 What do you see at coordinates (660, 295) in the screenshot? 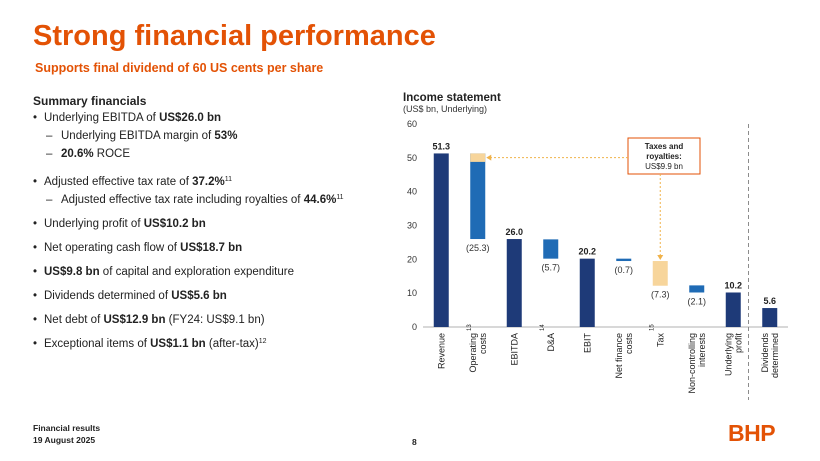
I see `data-label: (7.3)` at bounding box center [660, 295].